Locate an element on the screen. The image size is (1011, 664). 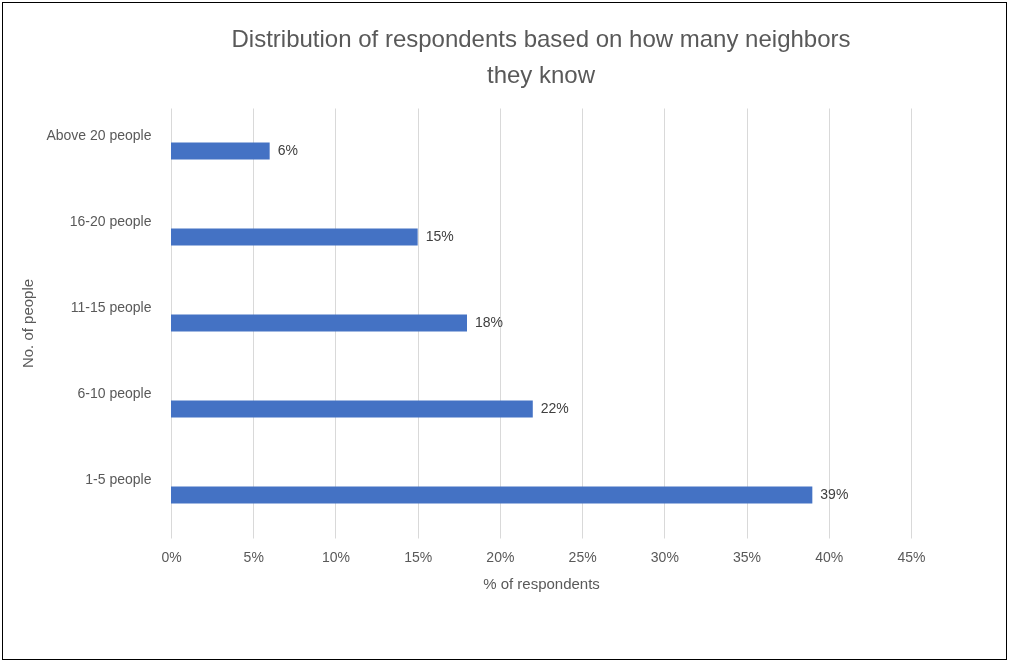
data-label: 22% is located at coordinates (554, 408).